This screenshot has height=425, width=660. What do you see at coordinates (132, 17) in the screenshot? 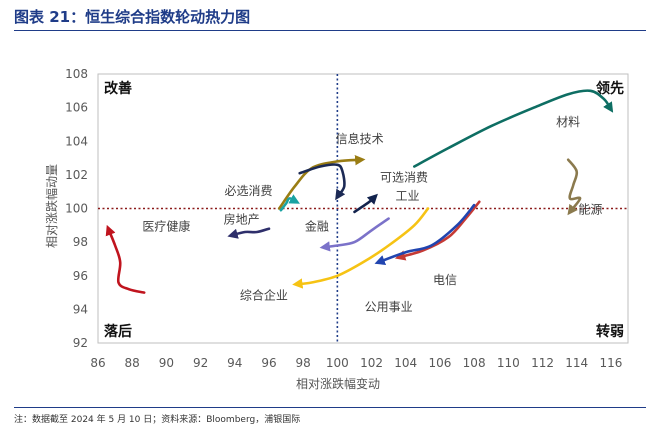
I see `chart-title: 图表 21：恒生综合指数轮动热力图` at bounding box center [132, 17].